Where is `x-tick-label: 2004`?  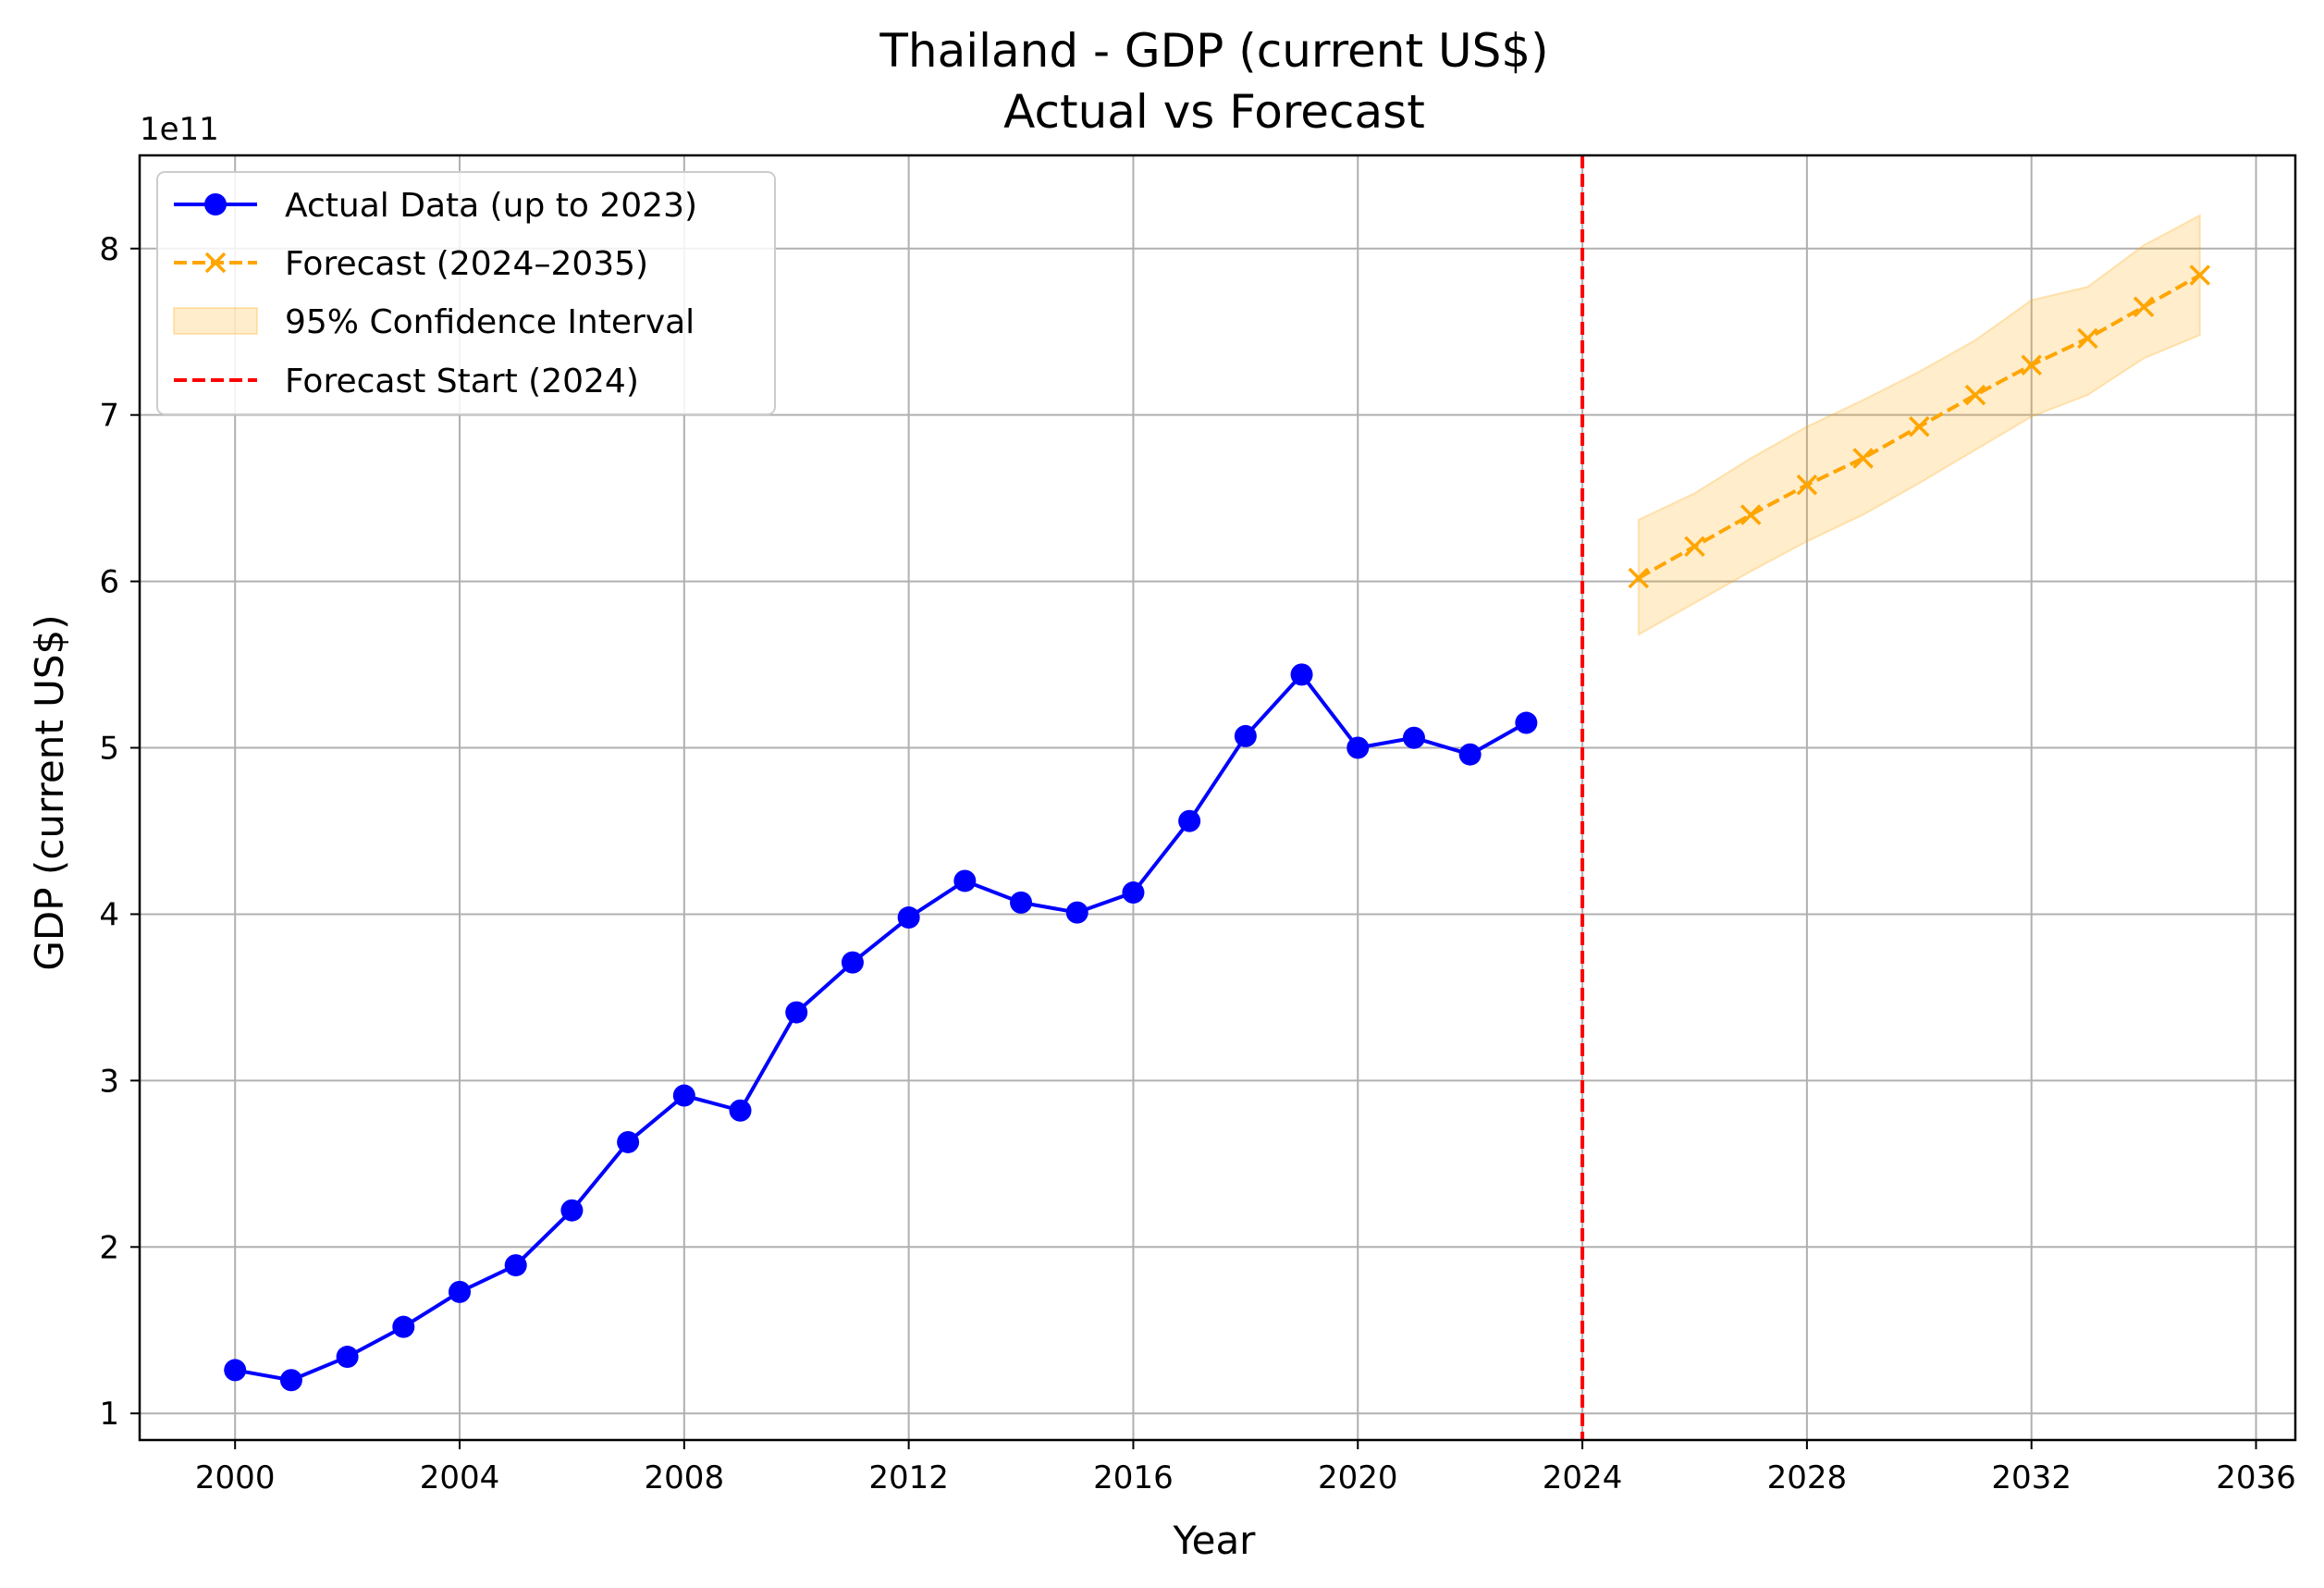 x-tick-label: 2004 is located at coordinates (460, 1478).